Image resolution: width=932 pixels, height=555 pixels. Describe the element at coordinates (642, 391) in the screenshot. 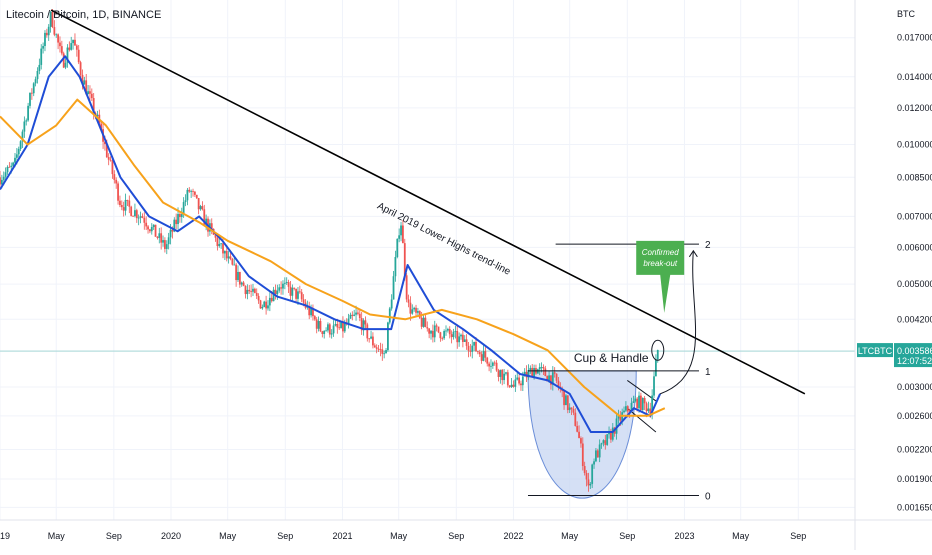

I see `handle-upper-line` at that location.